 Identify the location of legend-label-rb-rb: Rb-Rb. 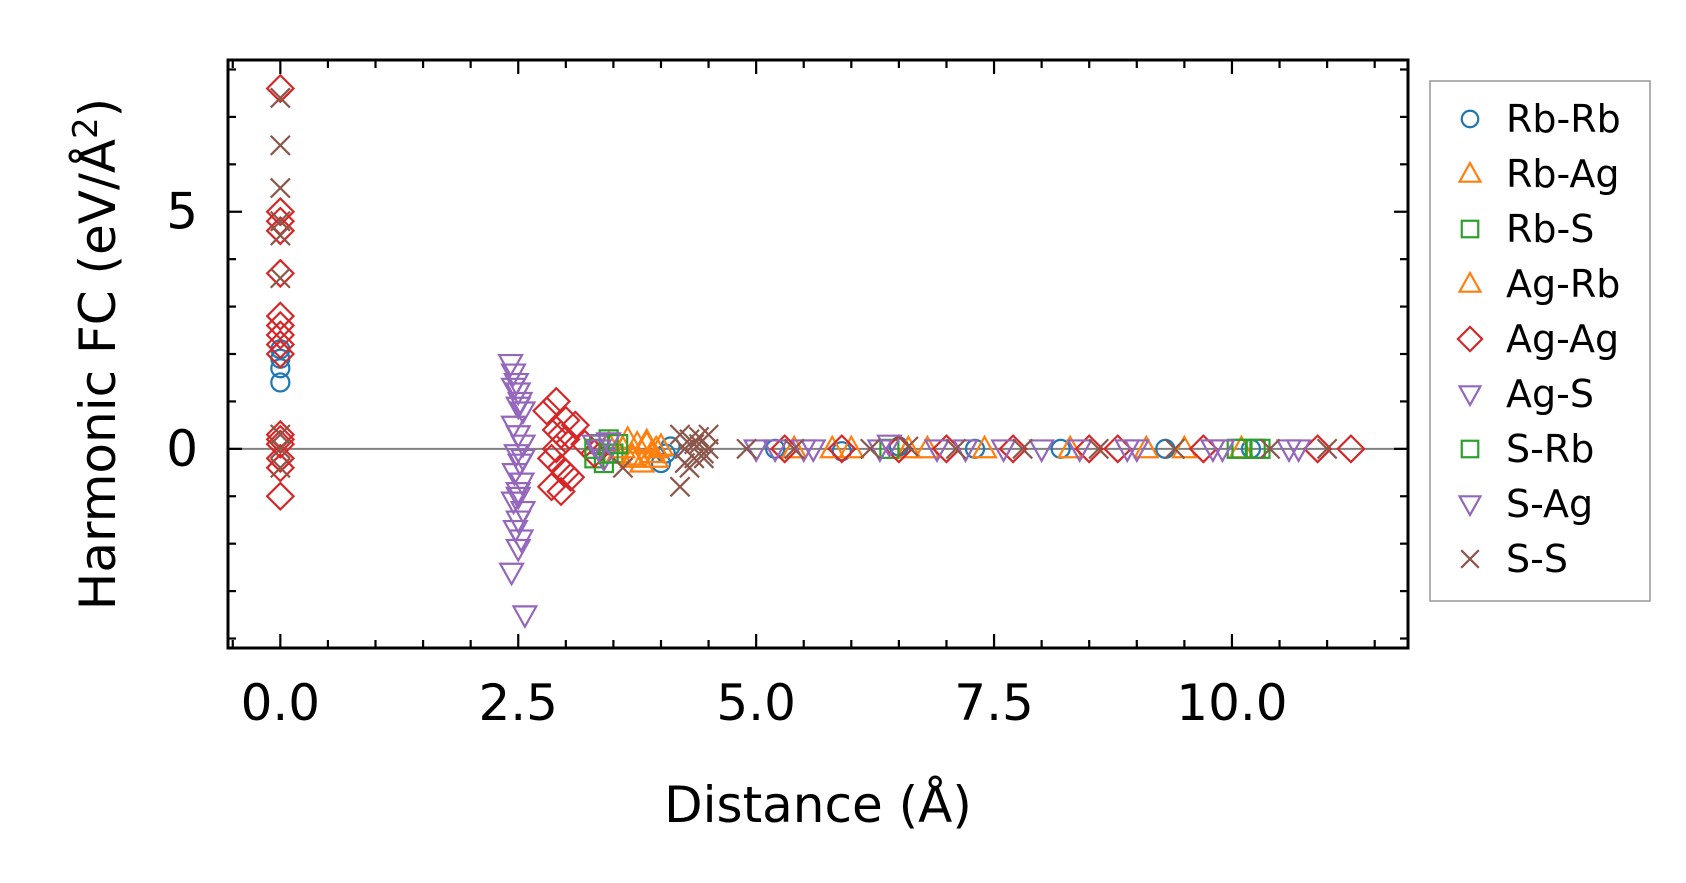
(1563, 119).